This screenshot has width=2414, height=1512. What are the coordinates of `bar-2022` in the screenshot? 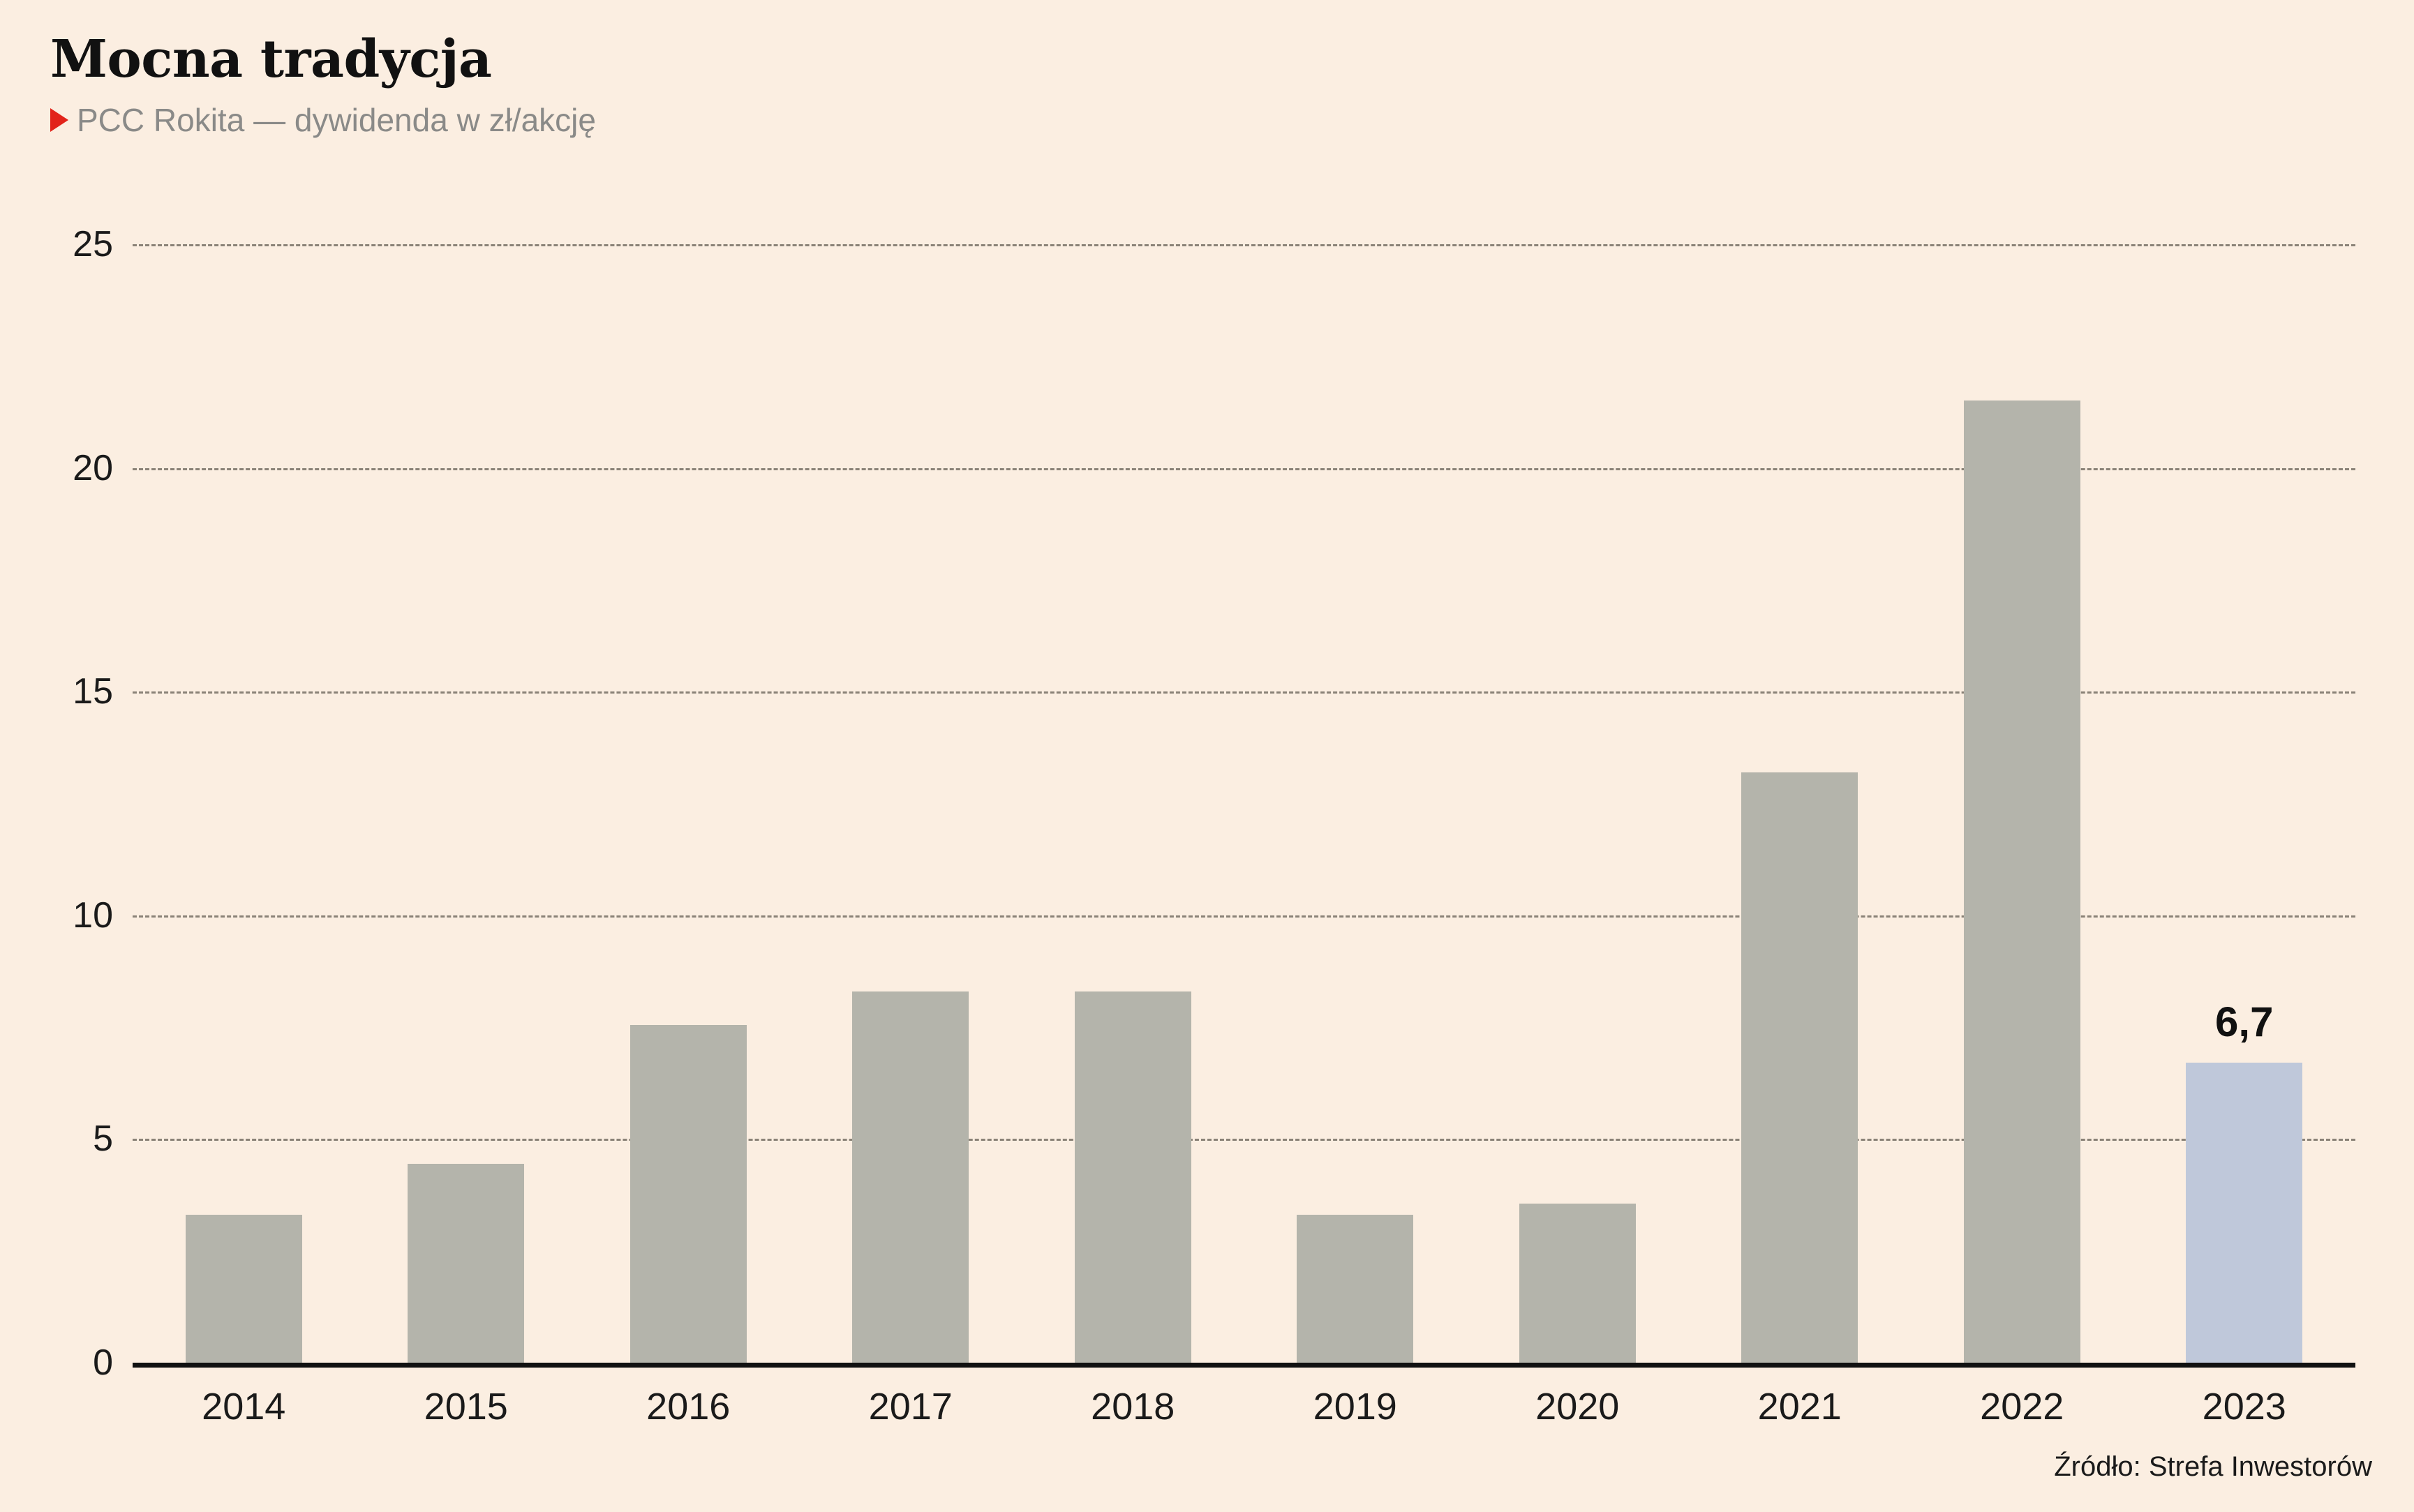 It's located at (2021, 882).